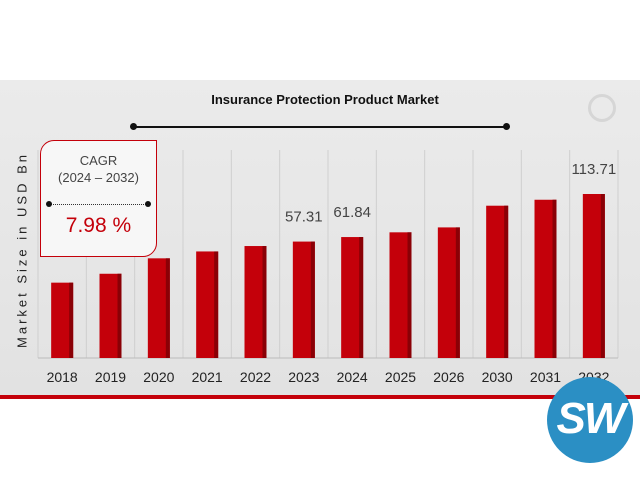  I want to click on bar-2026, so click(448, 292).